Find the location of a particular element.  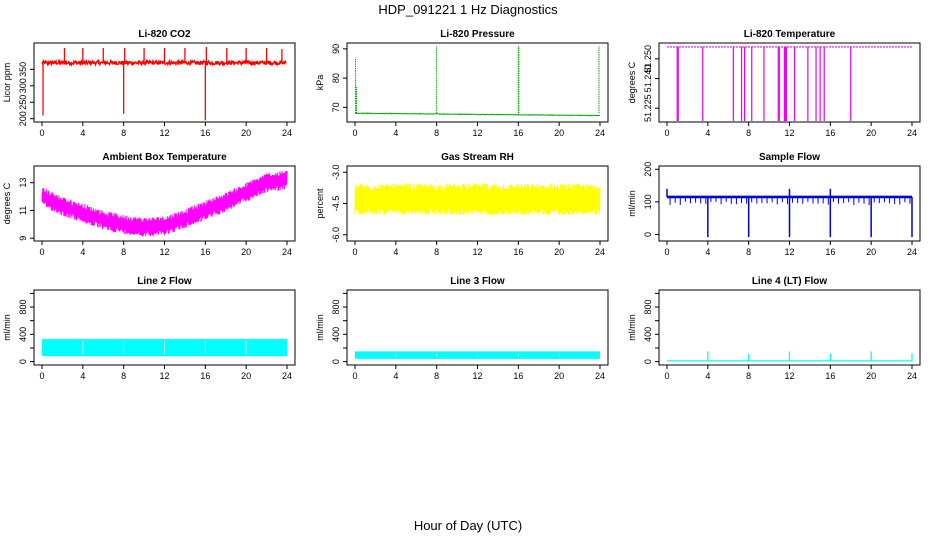

y-tick-label: 51.250 is located at coordinates (648, 59).